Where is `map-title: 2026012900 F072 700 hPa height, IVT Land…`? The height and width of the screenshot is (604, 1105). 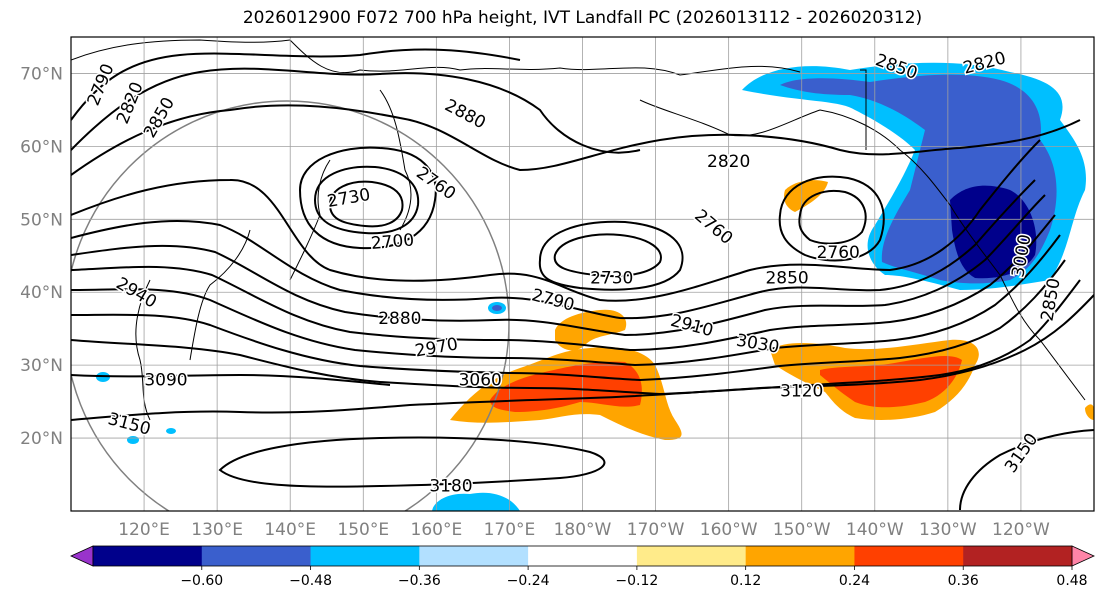 map-title: 2026012900 F072 700 hPa height, IVT Land… is located at coordinates (582, 18).